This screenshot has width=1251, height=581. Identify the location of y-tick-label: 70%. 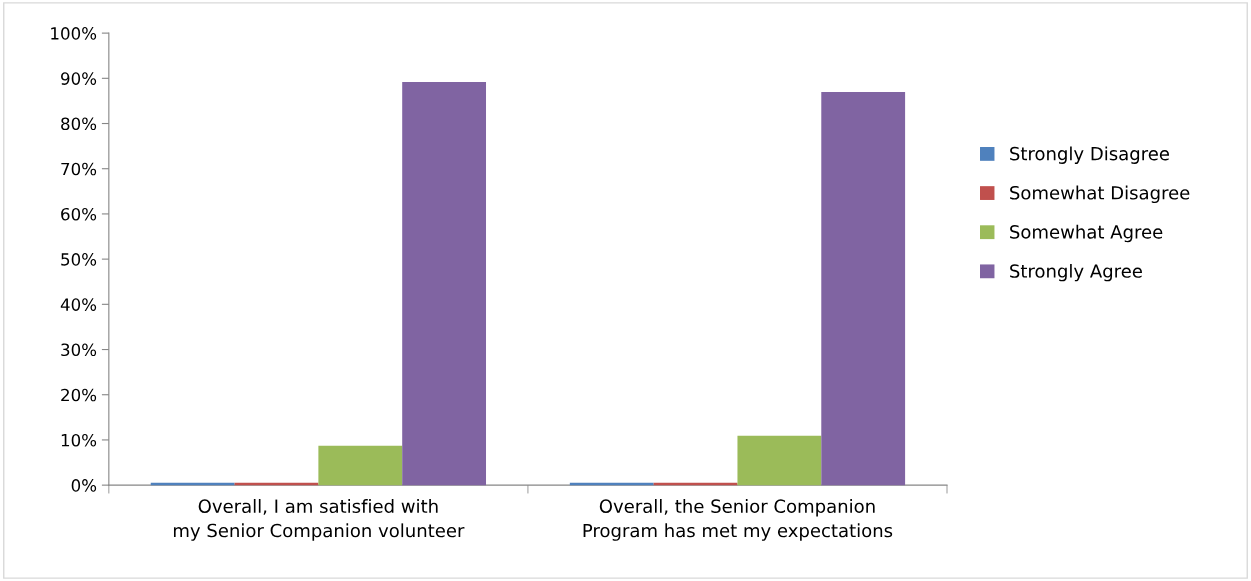
(79, 169).